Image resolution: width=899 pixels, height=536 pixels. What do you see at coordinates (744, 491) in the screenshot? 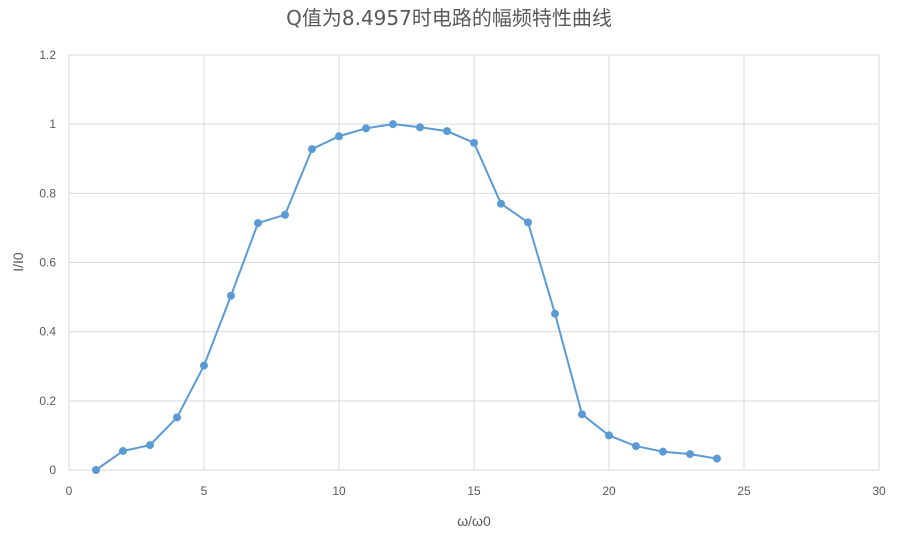
I see `x-tick-label-5: 25` at bounding box center [744, 491].